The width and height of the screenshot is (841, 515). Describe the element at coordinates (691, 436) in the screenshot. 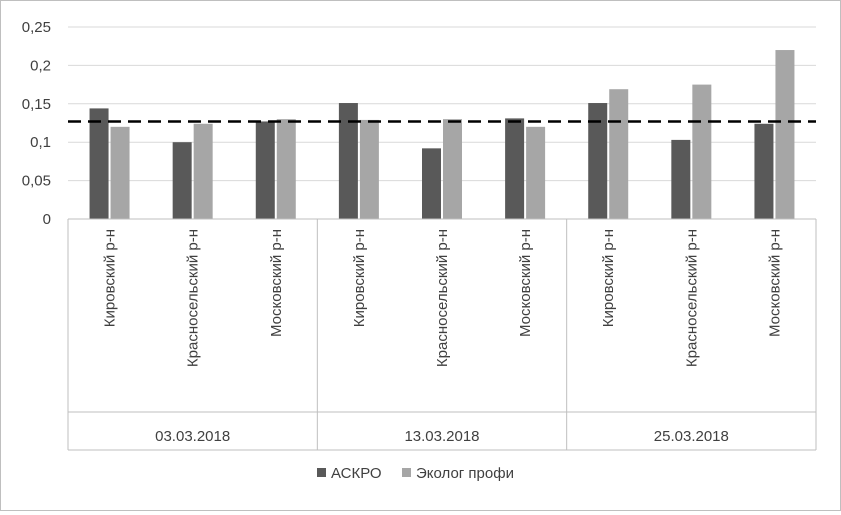

I see `x-group-label: 25.03.2018` at that location.